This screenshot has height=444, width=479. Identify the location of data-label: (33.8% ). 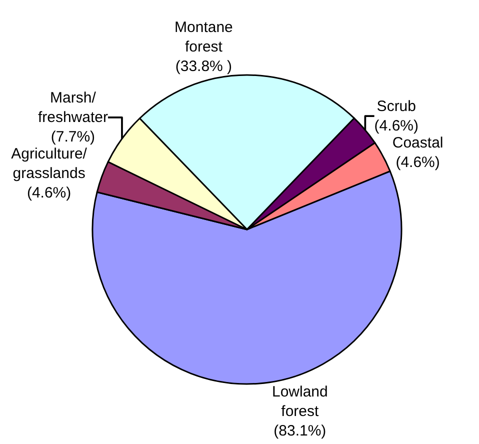
(203, 66).